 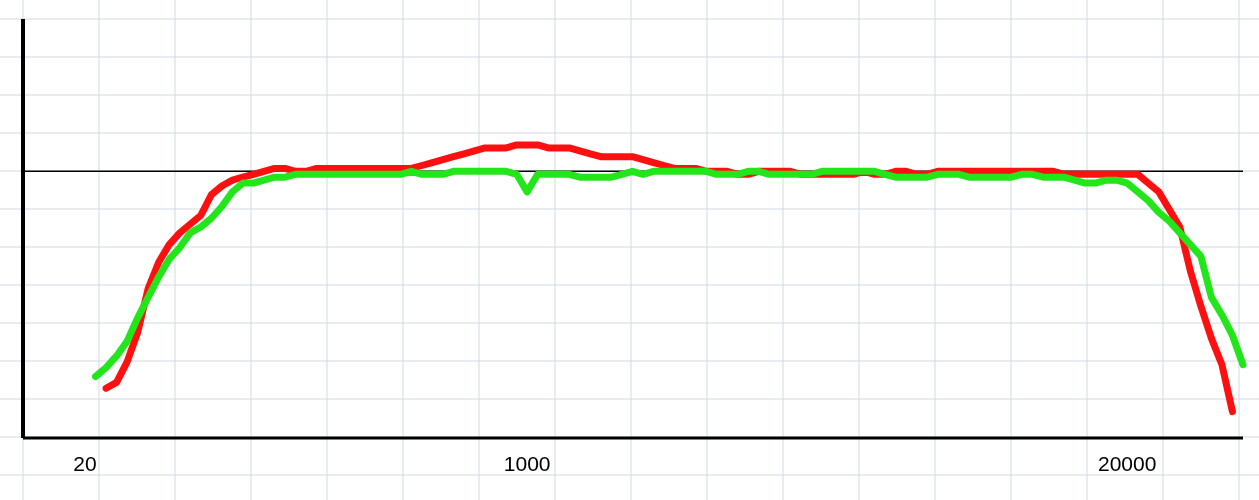 I want to click on x-tick-label: 20000, so click(x=1127, y=463).